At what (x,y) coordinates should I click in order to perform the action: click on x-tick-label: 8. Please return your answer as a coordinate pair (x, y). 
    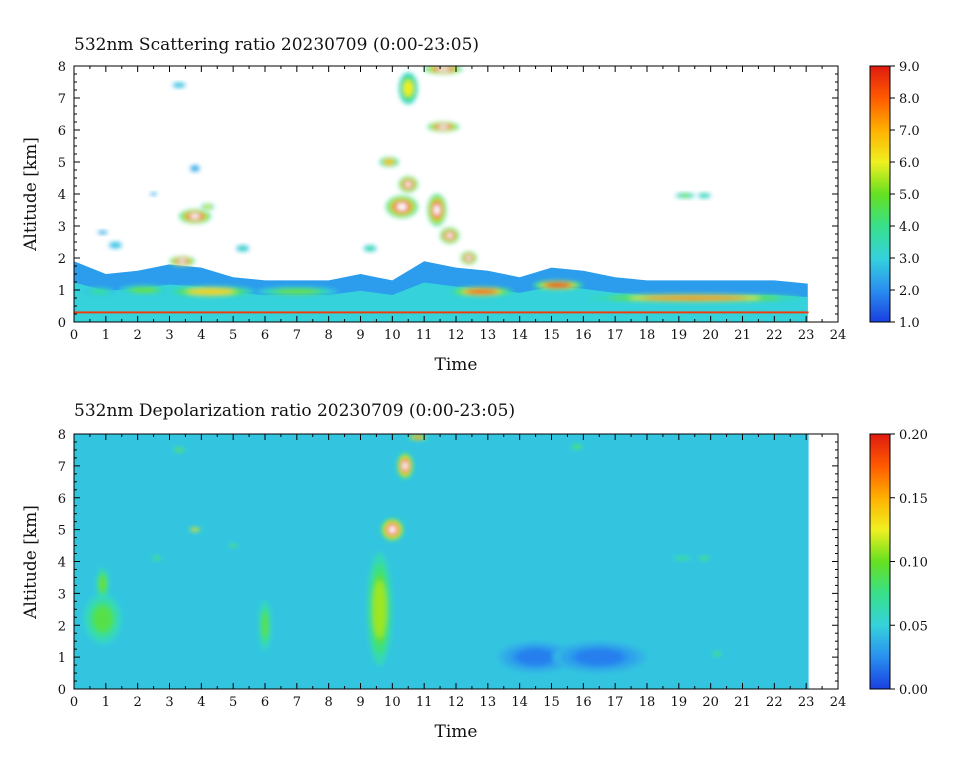
    Looking at the image, I should click on (329, 335).